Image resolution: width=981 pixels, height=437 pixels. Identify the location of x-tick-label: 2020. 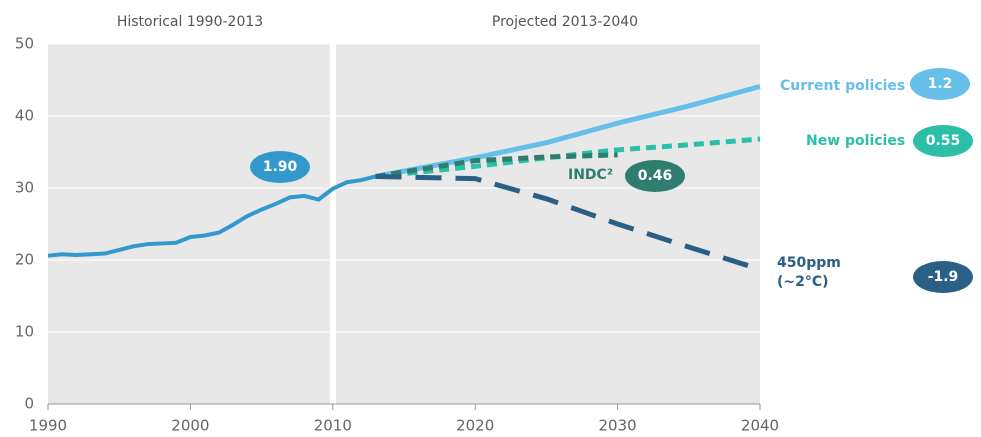
(475, 426).